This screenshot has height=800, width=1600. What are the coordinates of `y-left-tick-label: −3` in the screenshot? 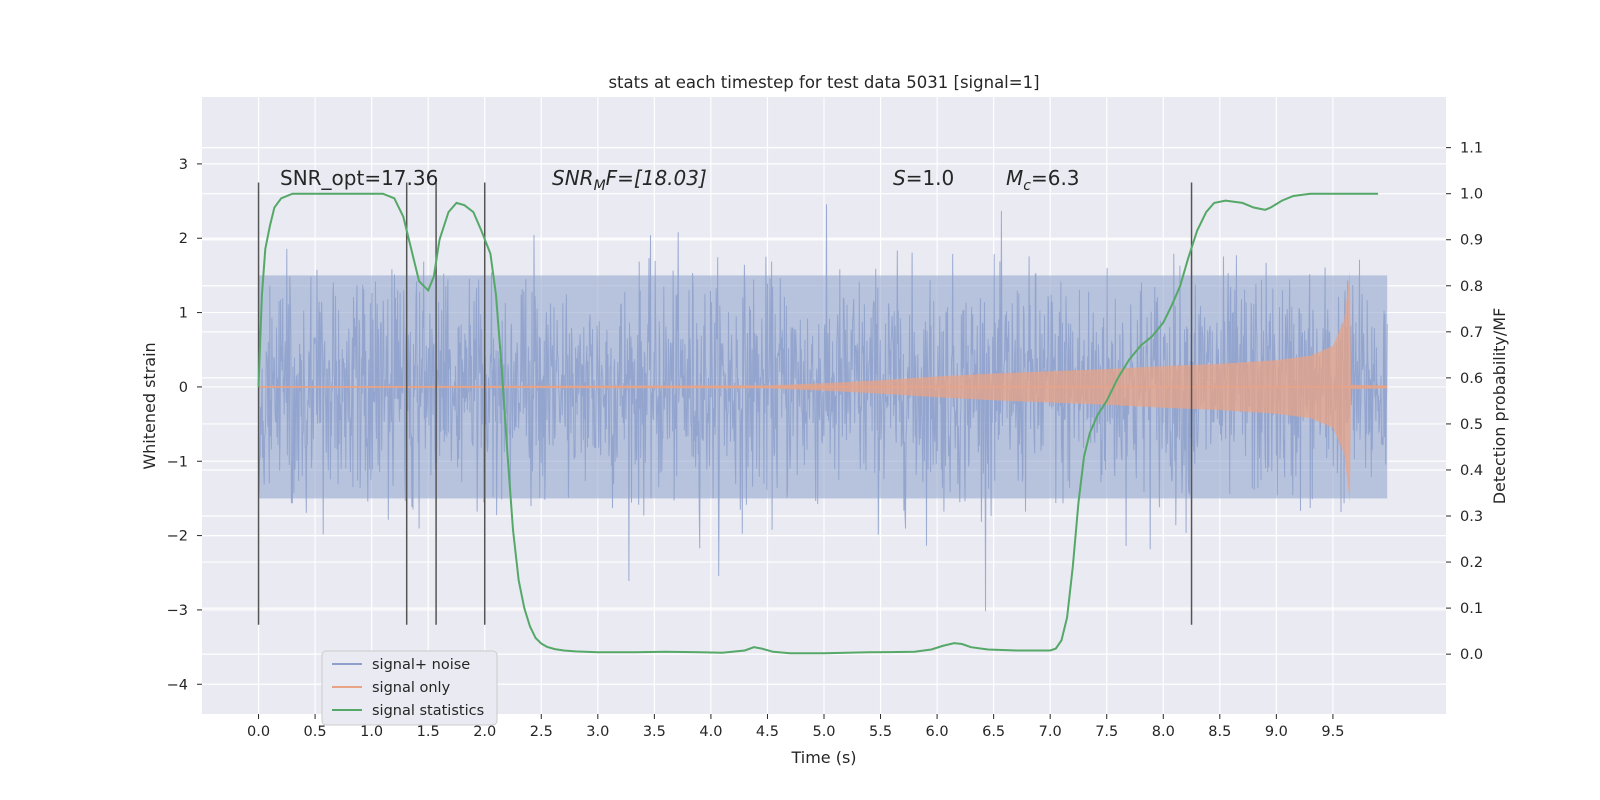 It's located at (177, 611).